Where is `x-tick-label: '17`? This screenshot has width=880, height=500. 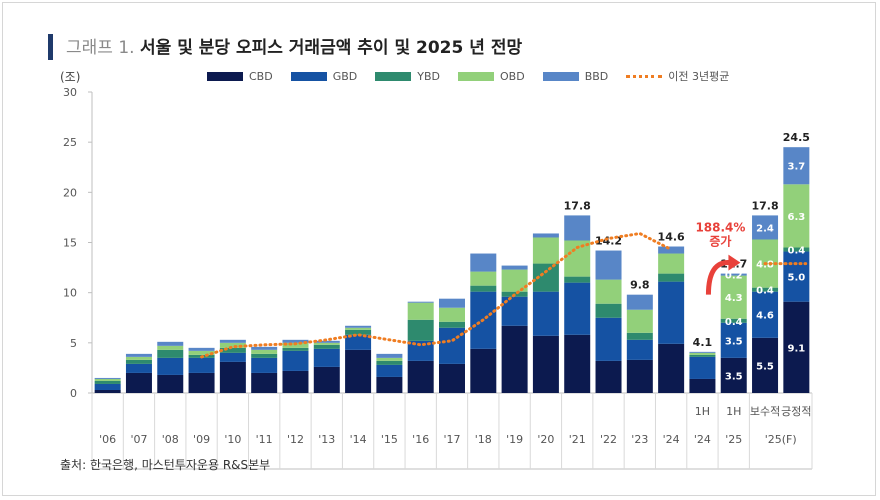 x-tick-label: '17 is located at coordinates (451, 439).